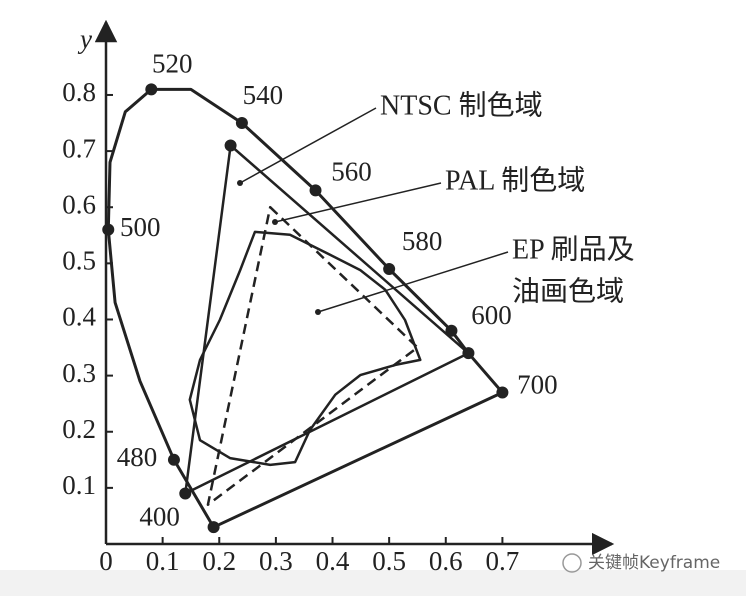 The width and height of the screenshot is (746, 596). I want to click on y-tick-label: 0.5, so click(79, 261).